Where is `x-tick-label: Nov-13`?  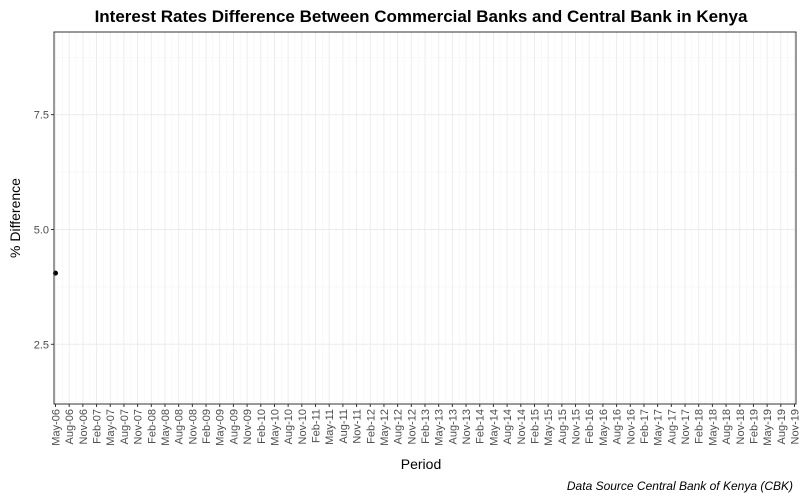
x-tick-label: Nov-13 is located at coordinates (467, 426).